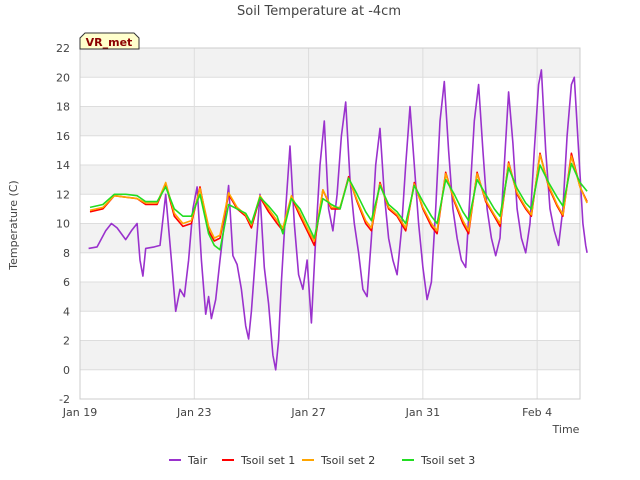 Image resolution: width=640 pixels, height=480 pixels. Describe the element at coordinates (66, 341) in the screenshot. I see `y-tick-label: 2` at that location.